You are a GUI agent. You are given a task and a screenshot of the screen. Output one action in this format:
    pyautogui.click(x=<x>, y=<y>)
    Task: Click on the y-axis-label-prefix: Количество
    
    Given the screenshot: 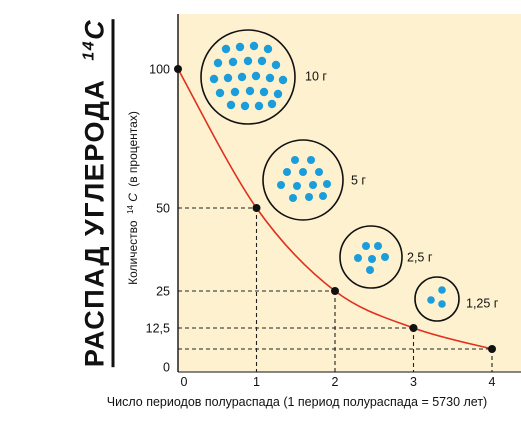 What is the action you would take?
    pyautogui.click(x=133, y=252)
    